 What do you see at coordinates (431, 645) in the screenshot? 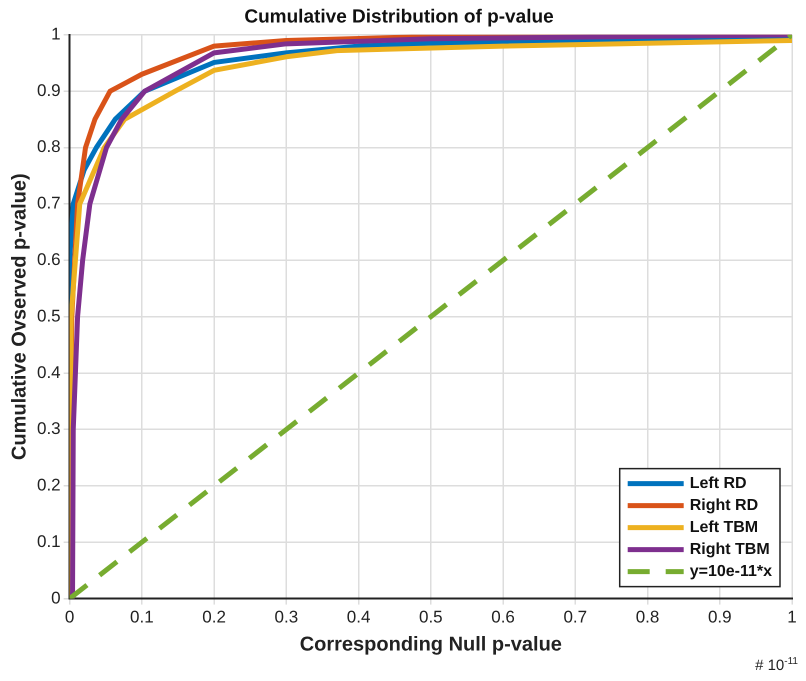
I see `x-axis-title: Corresponding Null p-value` at bounding box center [431, 645].